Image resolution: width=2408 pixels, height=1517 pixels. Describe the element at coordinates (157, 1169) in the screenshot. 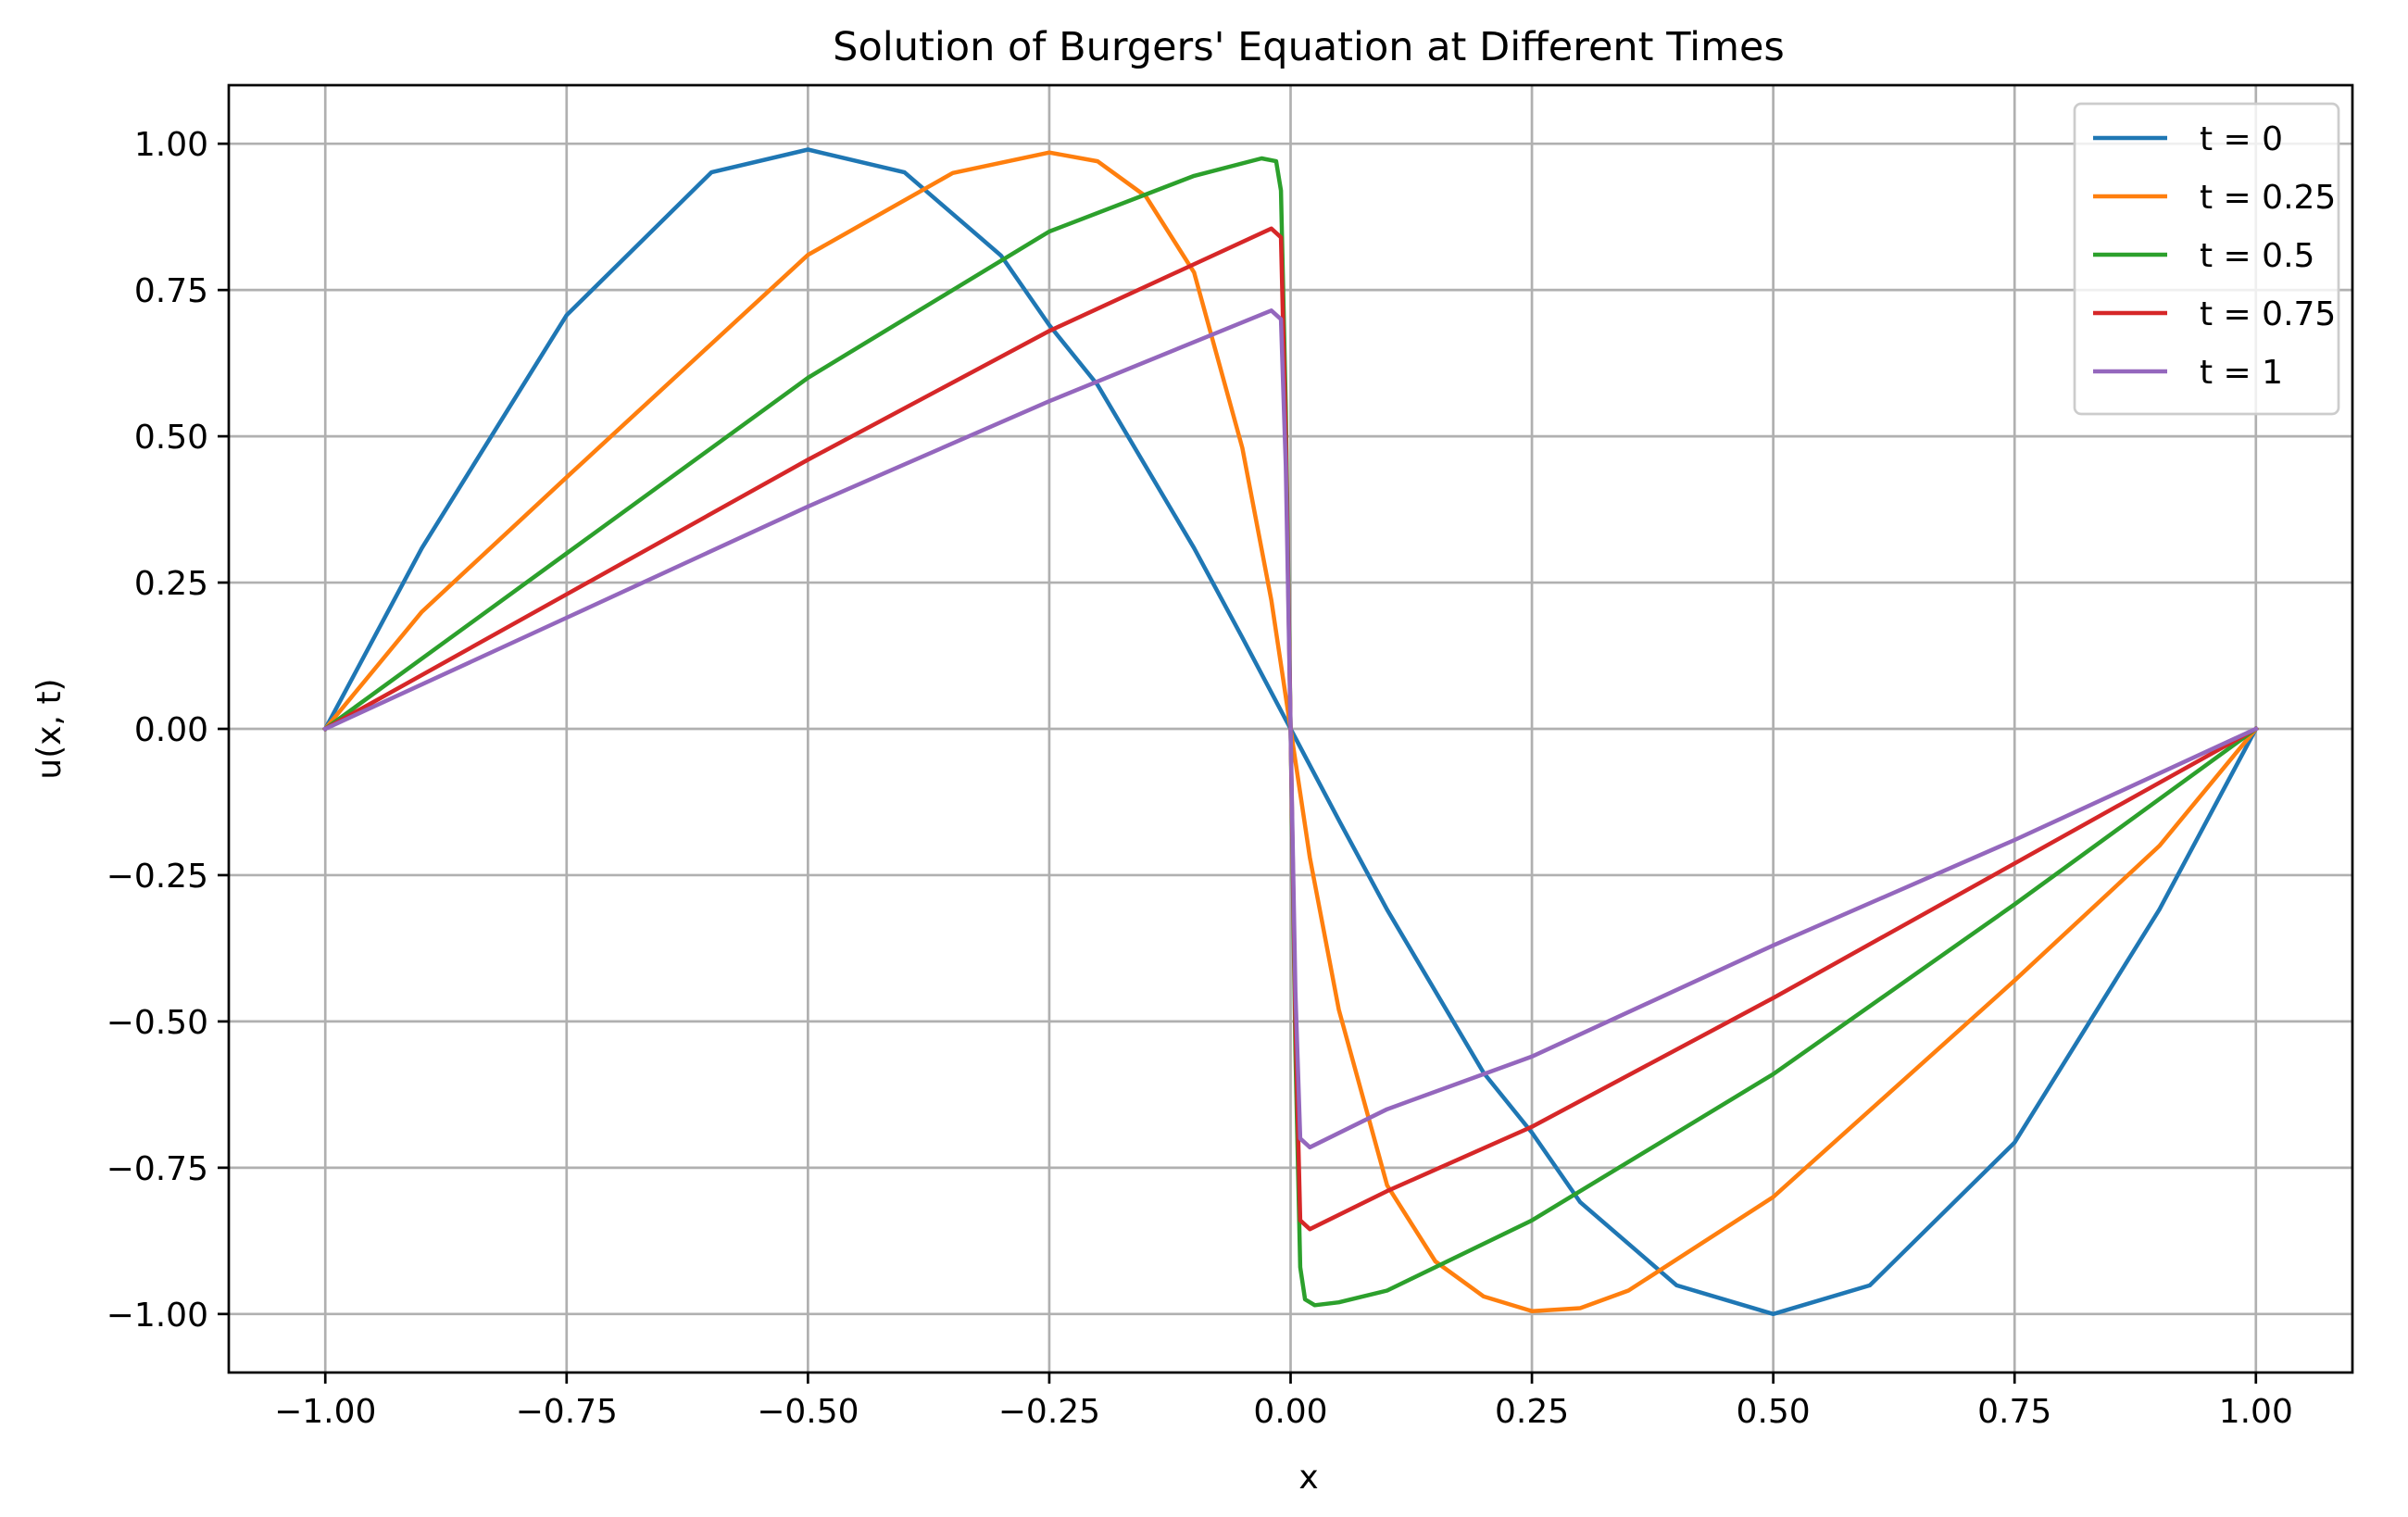

I see `y-tick-label: −0.75` at that location.